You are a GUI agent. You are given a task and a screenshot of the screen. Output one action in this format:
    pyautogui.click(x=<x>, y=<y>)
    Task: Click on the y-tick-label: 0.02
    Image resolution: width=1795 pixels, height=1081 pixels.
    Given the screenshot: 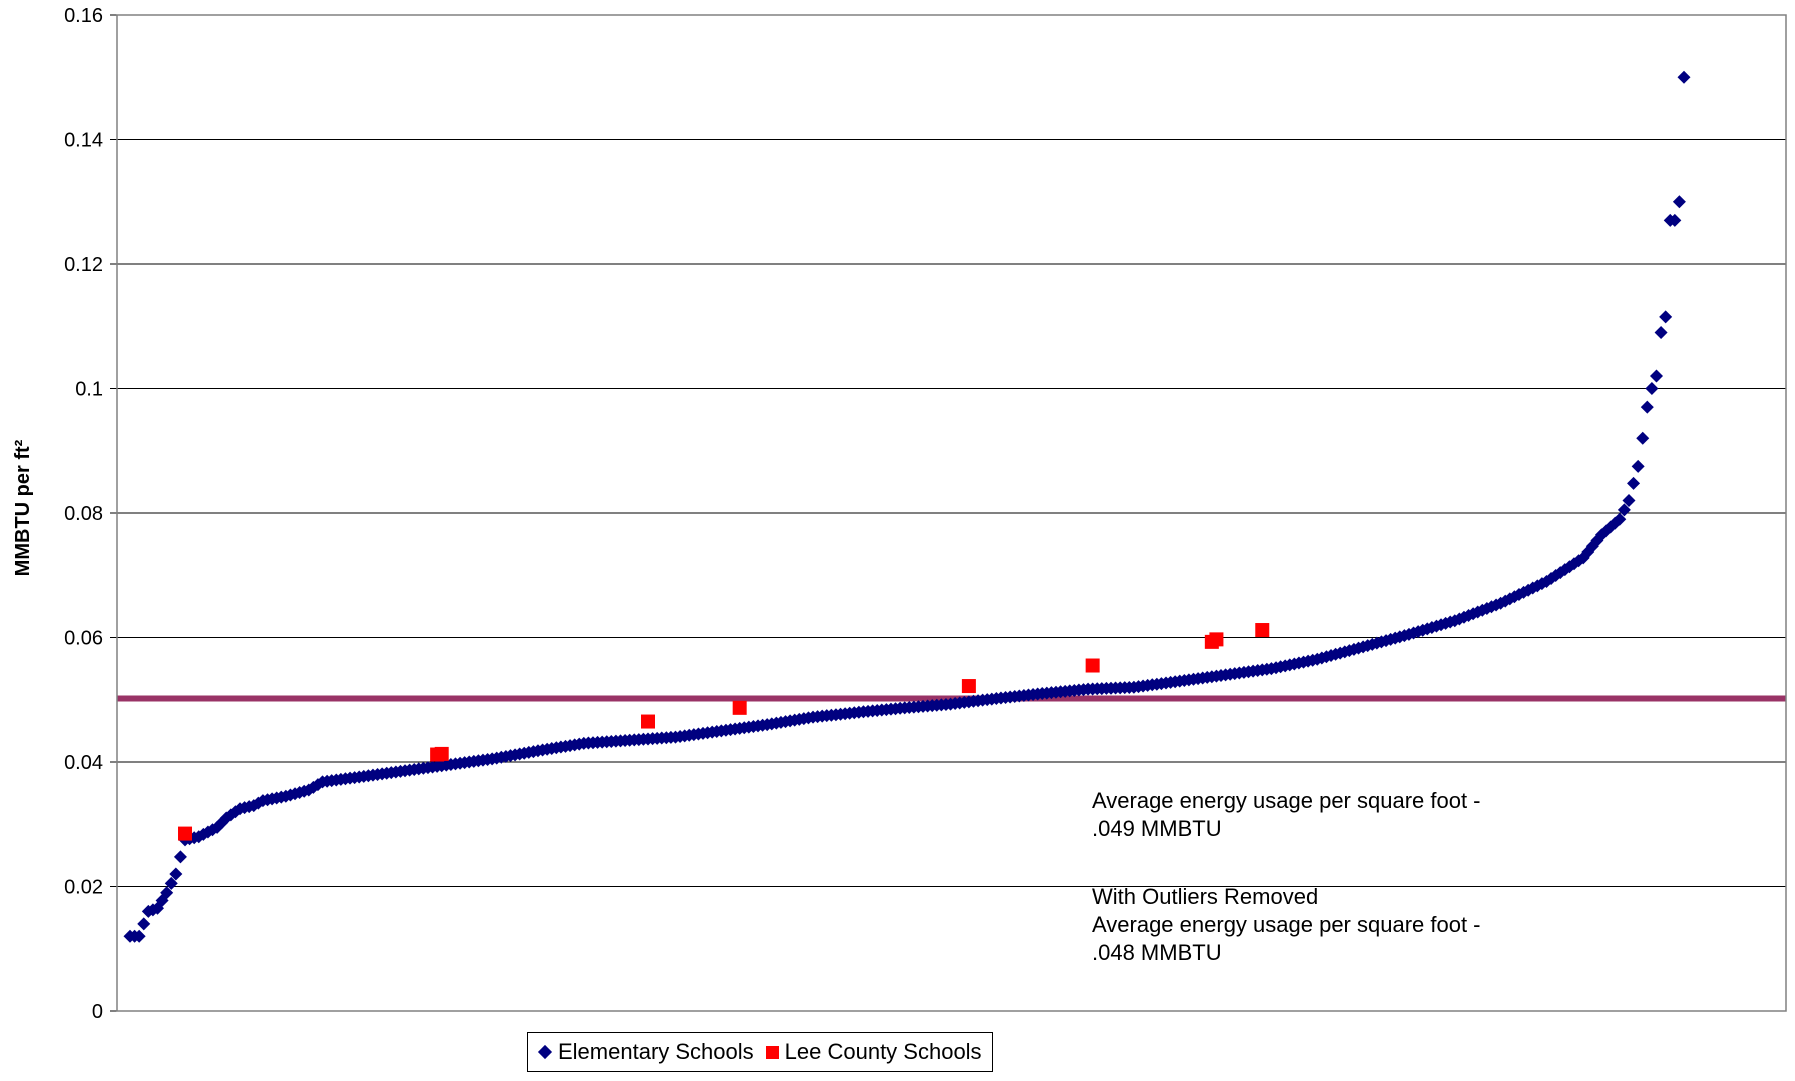 What is the action you would take?
    pyautogui.click(x=83, y=888)
    